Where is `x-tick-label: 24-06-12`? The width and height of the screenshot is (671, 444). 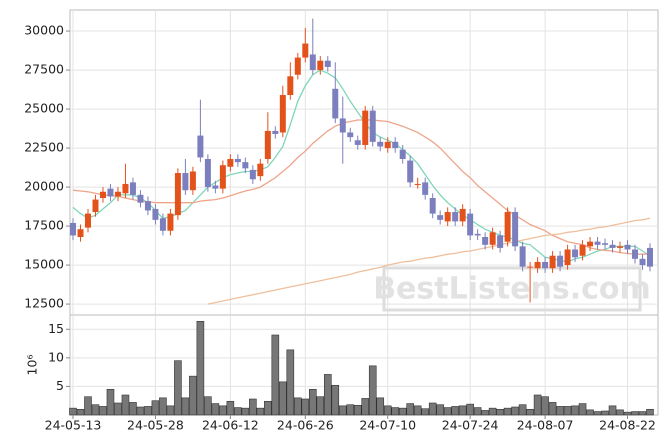
x-tick-label: 24-06-12 is located at coordinates (230, 425).